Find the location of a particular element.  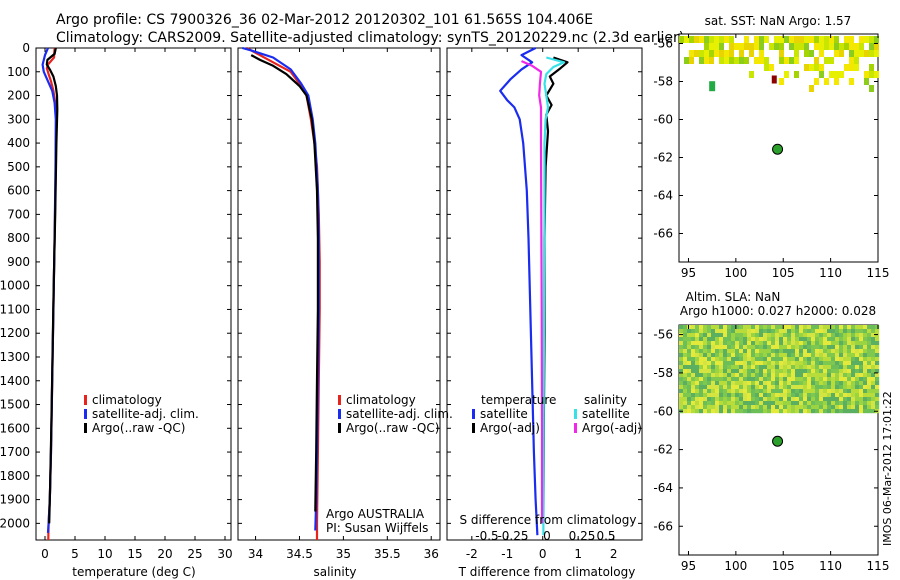

annotation: Argo AUSTRALIA is located at coordinates (375, 514).